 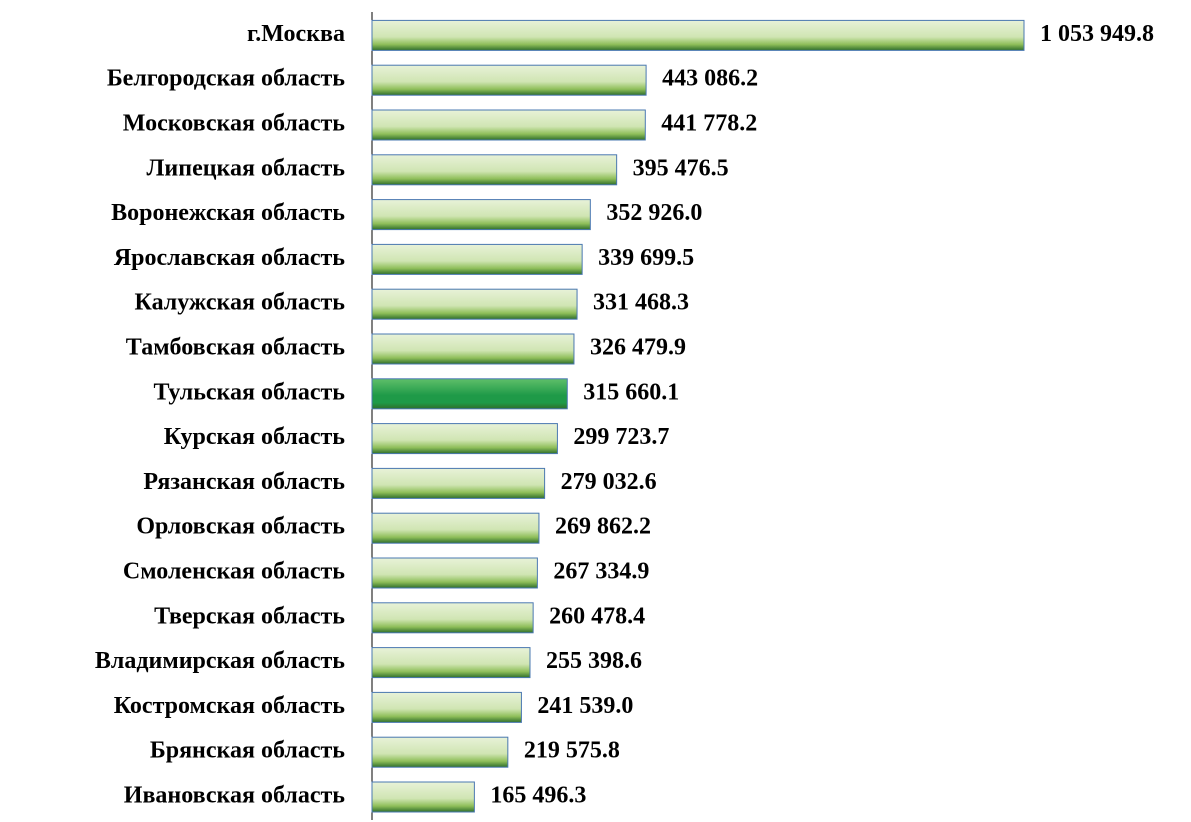 What do you see at coordinates (710, 79) in the screenshot?
I see `value-label: 443 086.2` at bounding box center [710, 79].